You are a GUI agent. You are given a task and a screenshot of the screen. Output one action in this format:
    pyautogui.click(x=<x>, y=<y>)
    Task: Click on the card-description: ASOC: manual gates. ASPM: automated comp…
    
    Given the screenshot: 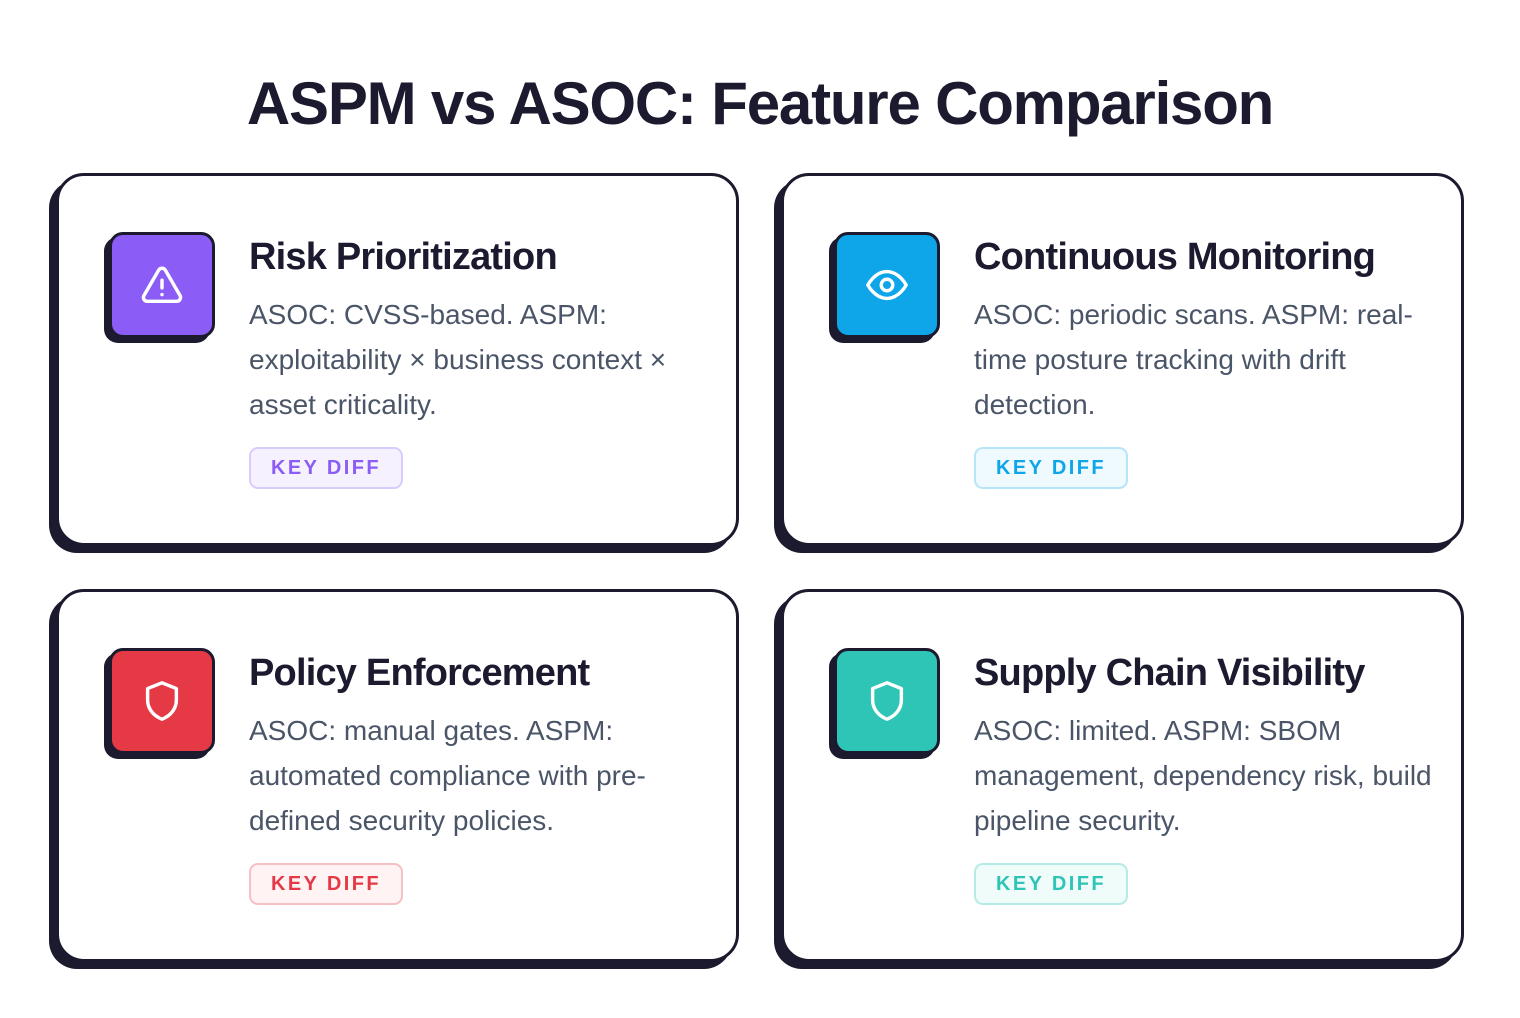 What is the action you would take?
    pyautogui.click(x=447, y=775)
    